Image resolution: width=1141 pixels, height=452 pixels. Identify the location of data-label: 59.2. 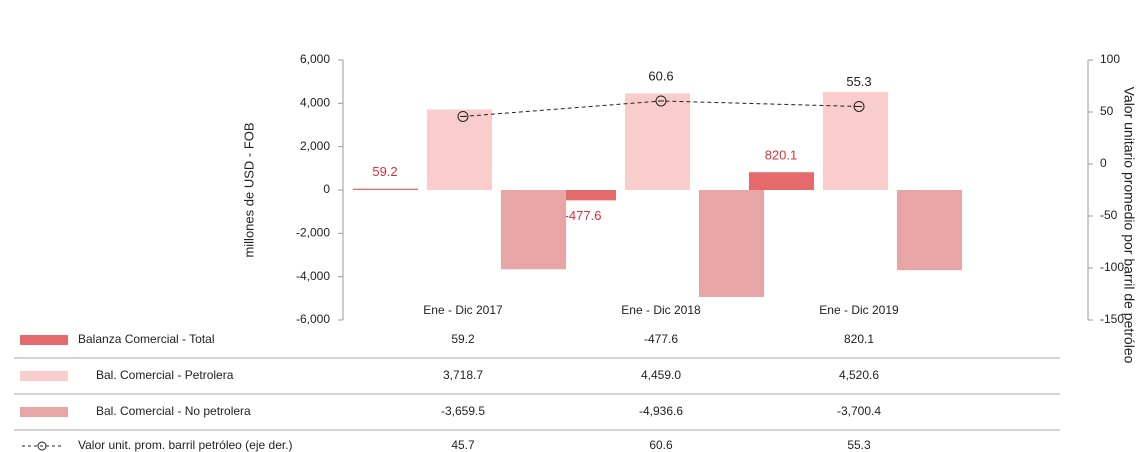
(384, 171).